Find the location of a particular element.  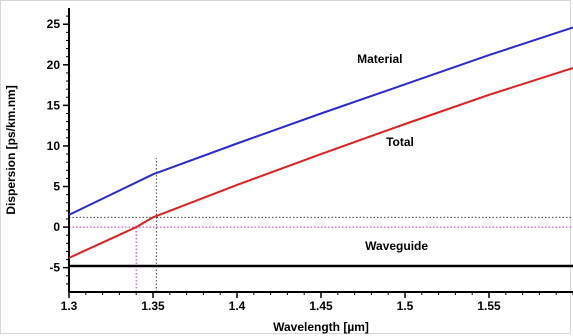

y-tick-label: -5 is located at coordinates (54, 268).